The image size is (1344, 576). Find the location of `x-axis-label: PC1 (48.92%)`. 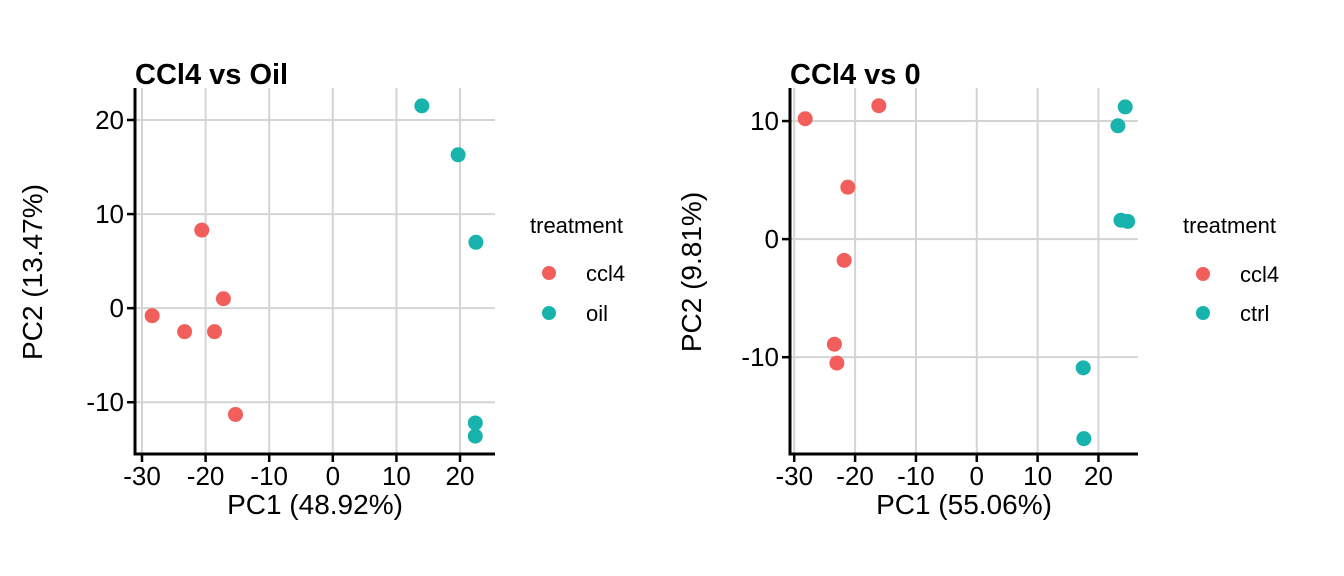

x-axis-label: PC1 (48.92%) is located at coordinates (315, 504).